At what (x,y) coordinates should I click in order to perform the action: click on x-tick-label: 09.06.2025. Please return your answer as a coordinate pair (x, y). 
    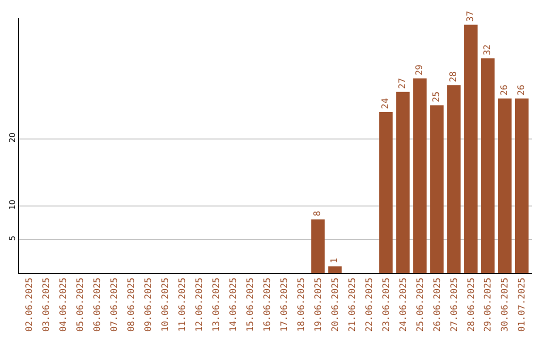
    Looking at the image, I should click on (149, 305).